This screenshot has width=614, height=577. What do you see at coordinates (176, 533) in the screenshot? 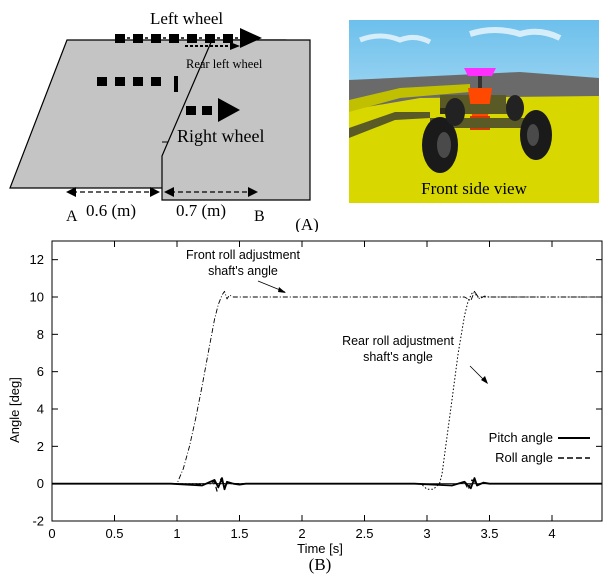
I see `x-tick-label: 1` at bounding box center [176, 533].